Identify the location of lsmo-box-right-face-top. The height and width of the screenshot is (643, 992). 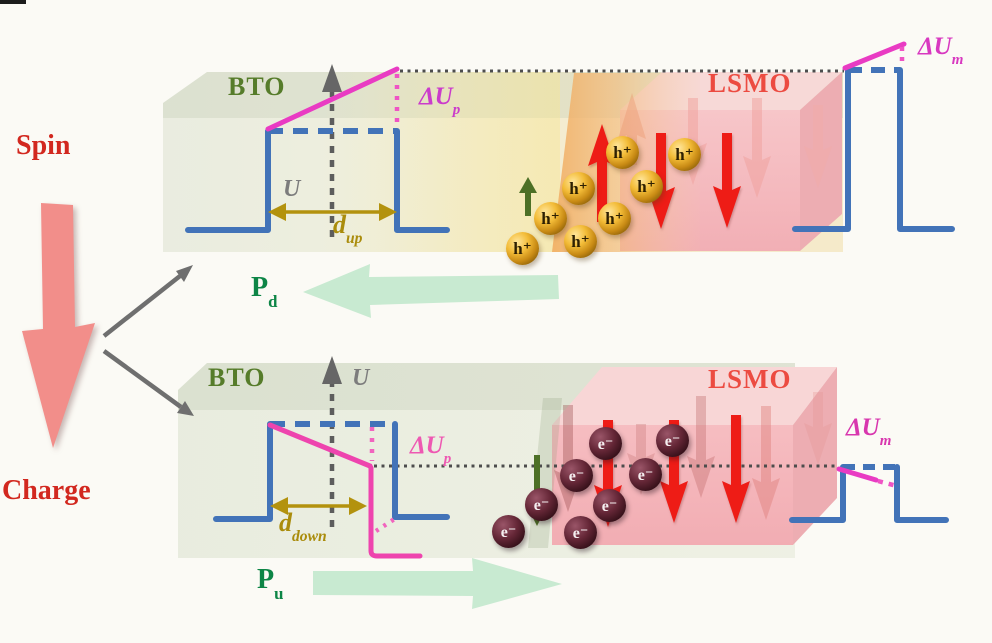
(821, 161).